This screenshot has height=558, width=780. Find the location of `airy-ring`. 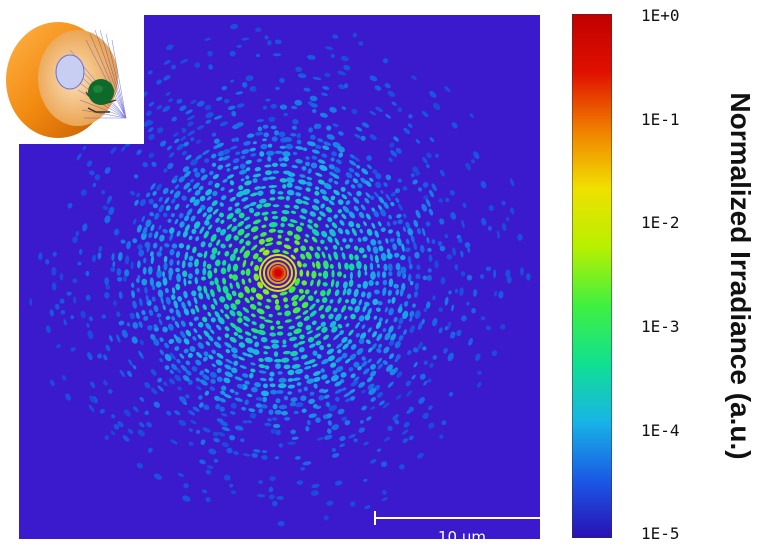

airy-ring is located at coordinates (278, 273).